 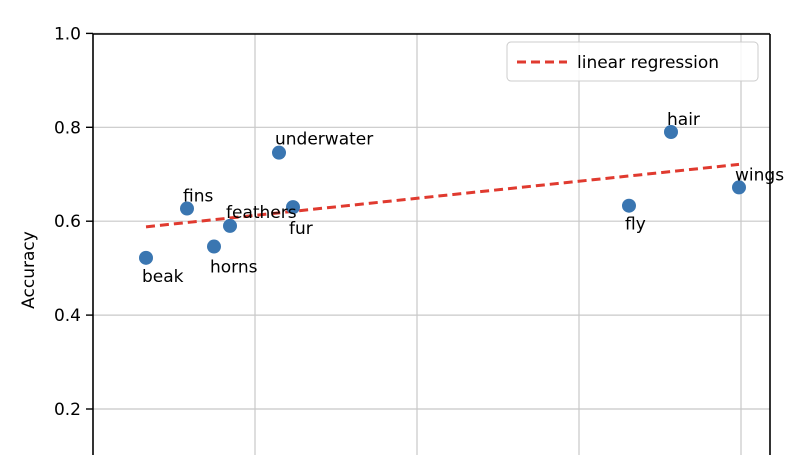 I want to click on y-tick-label: 0.4, so click(x=67, y=316).